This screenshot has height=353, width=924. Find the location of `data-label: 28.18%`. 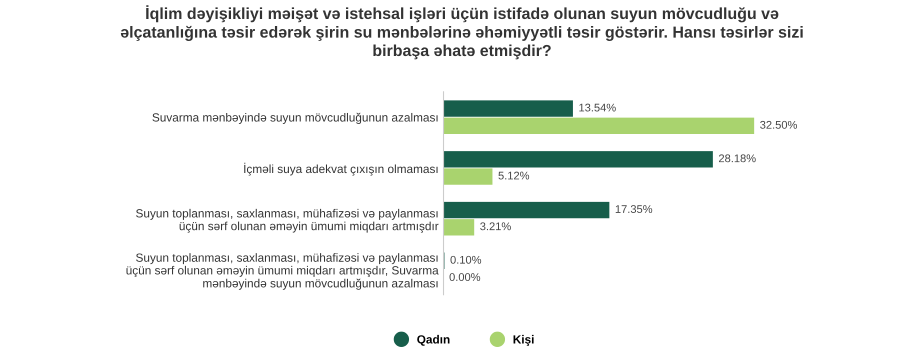

data-label: 28.18% is located at coordinates (737, 158).